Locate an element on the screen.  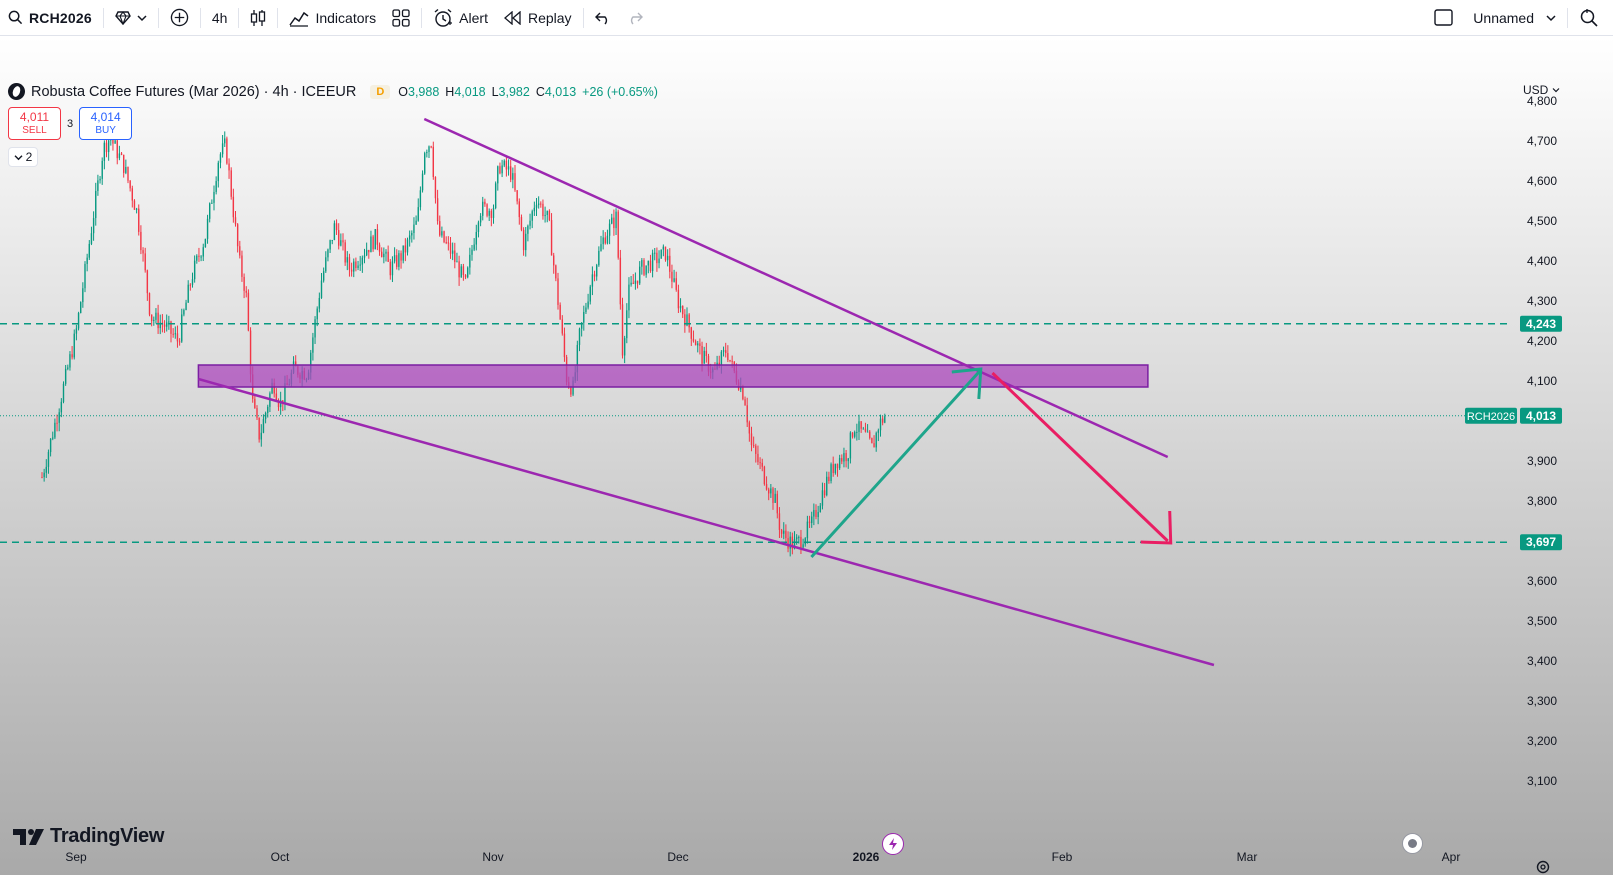
symbol-type-dropdown is located at coordinates (131, 18).